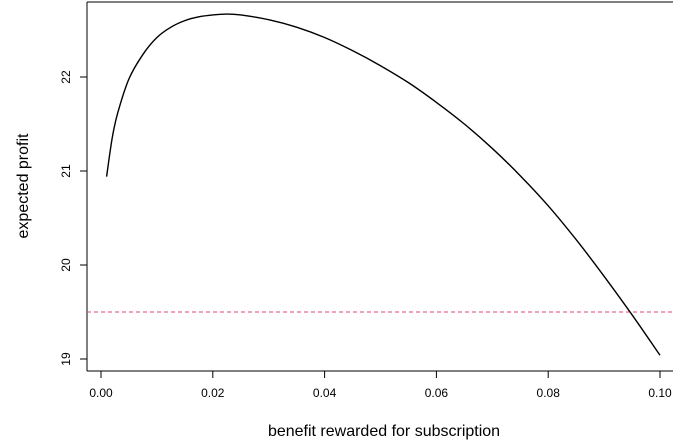 The width and height of the screenshot is (674, 444). Describe the element at coordinates (66, 171) in the screenshot. I see `y-tick-label-2: 21` at that location.